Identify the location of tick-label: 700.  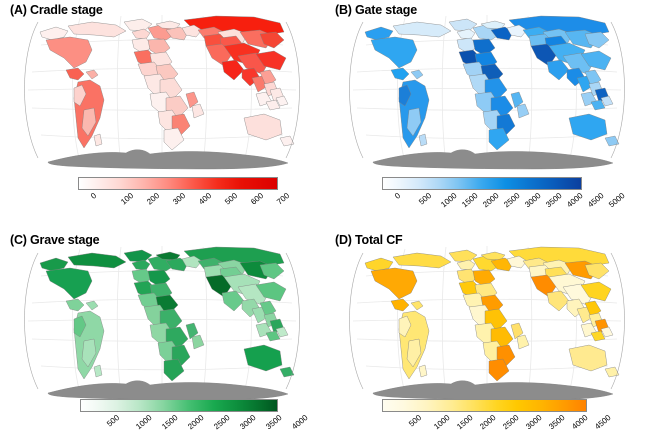
(283, 199).